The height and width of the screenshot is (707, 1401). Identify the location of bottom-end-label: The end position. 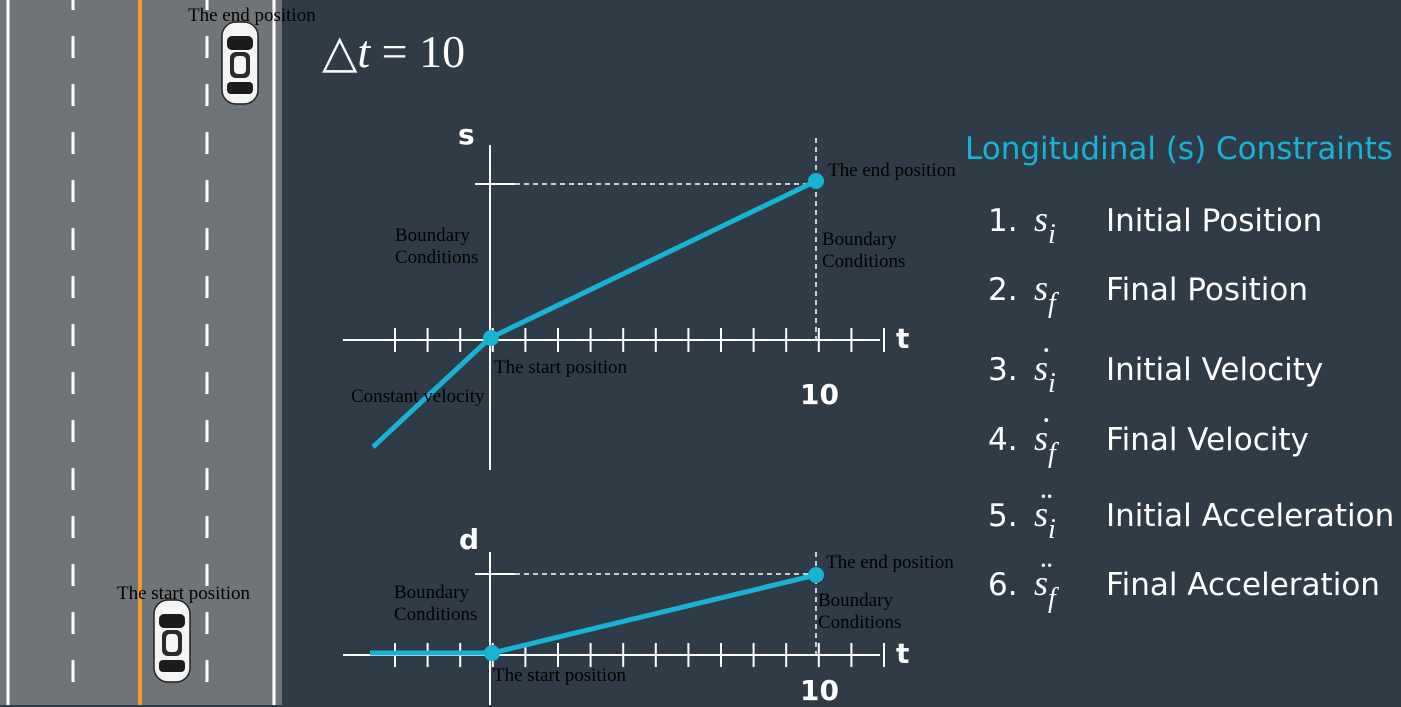
(890, 562).